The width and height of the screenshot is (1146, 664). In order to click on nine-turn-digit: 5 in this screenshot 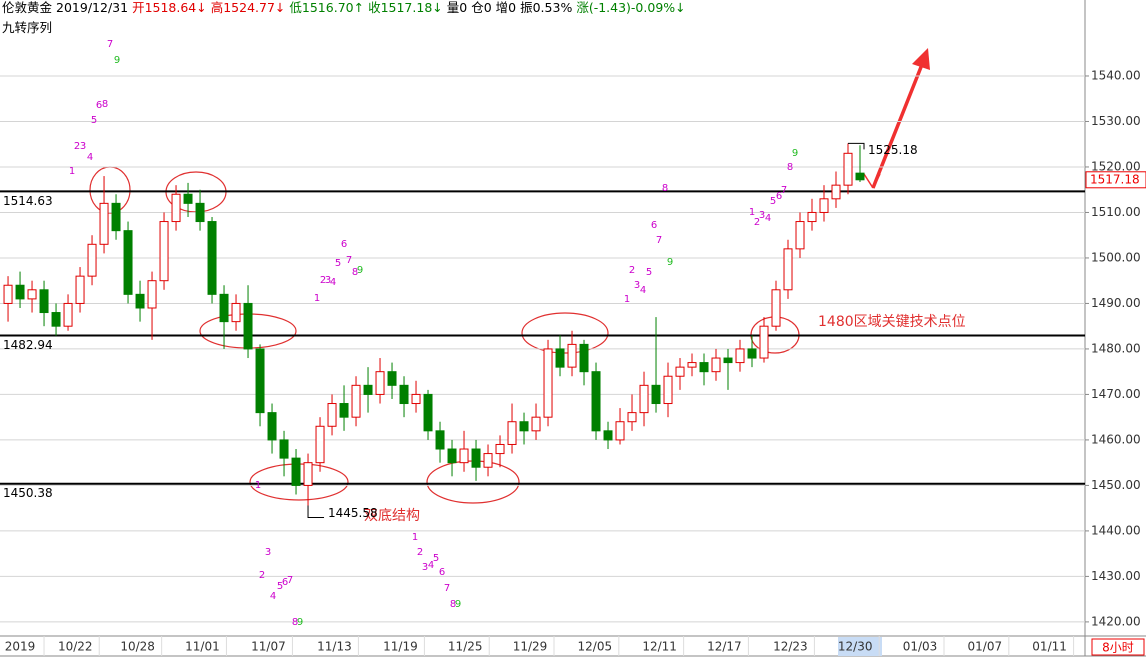, I will do `click(436, 558)`.